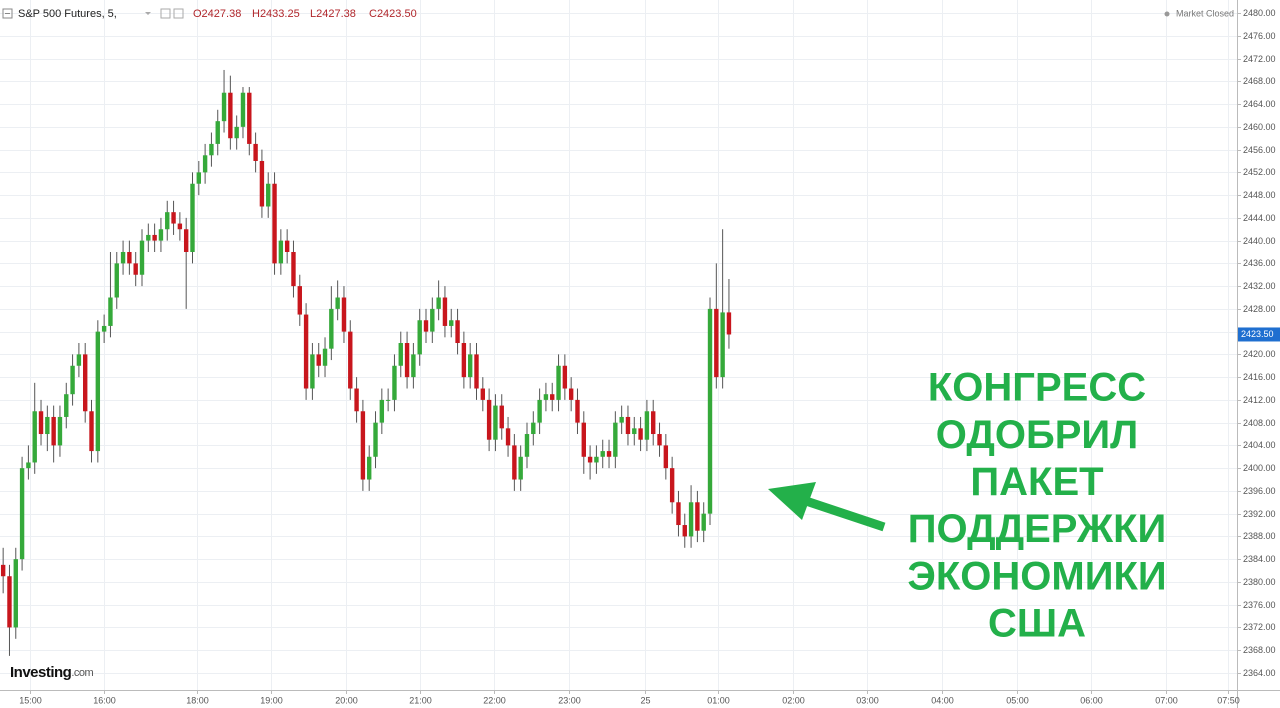 This screenshot has height=708, width=1280. I want to click on x-tick-label: 22:00, so click(494, 700).